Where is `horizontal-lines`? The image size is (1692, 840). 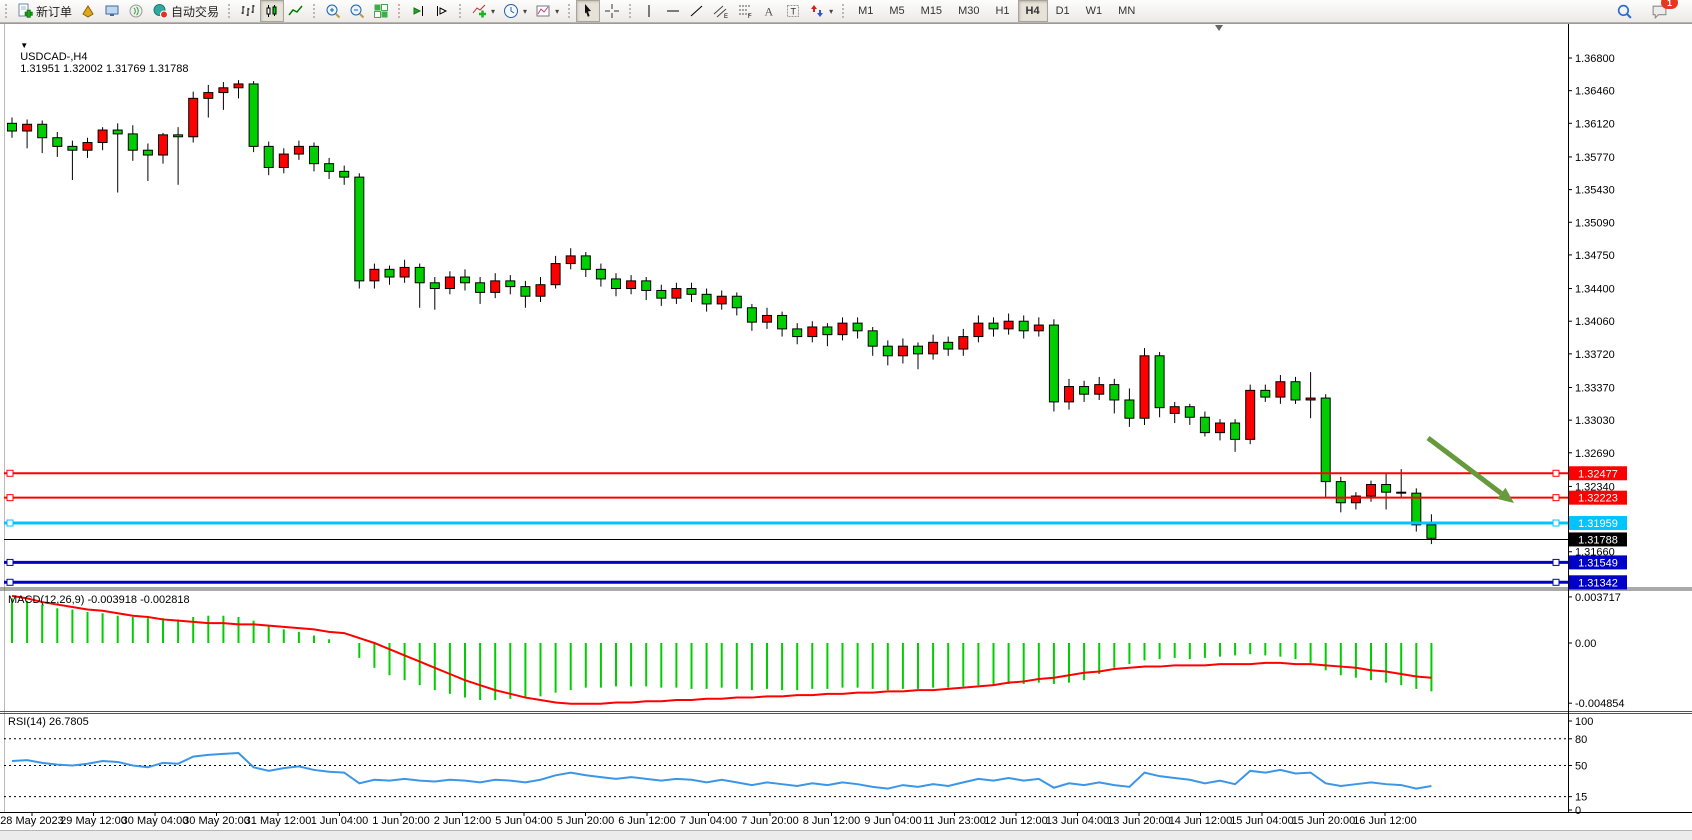
horizontal-lines is located at coordinates (786, 527).